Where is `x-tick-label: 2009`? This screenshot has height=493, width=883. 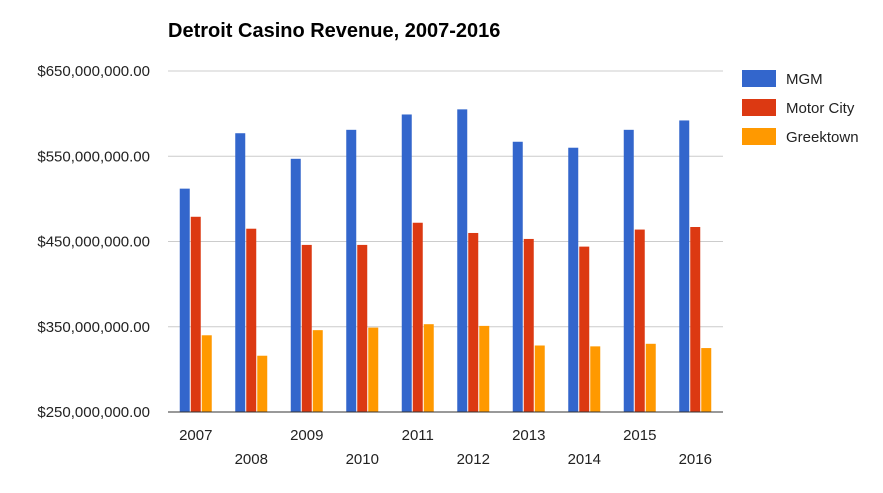
x-tick-label: 2009 is located at coordinates (306, 435).